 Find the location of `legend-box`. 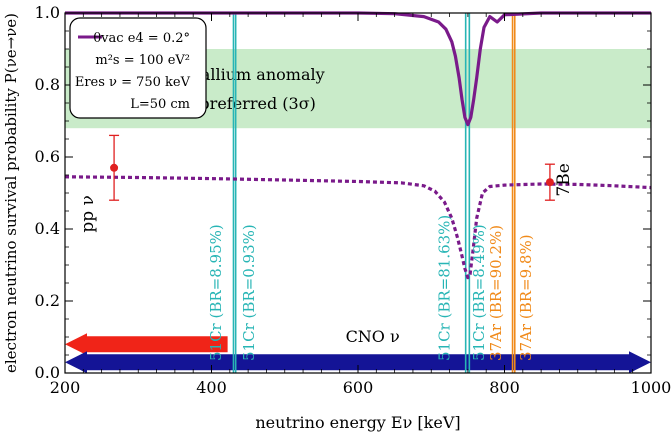

legend-box is located at coordinates (138, 68).